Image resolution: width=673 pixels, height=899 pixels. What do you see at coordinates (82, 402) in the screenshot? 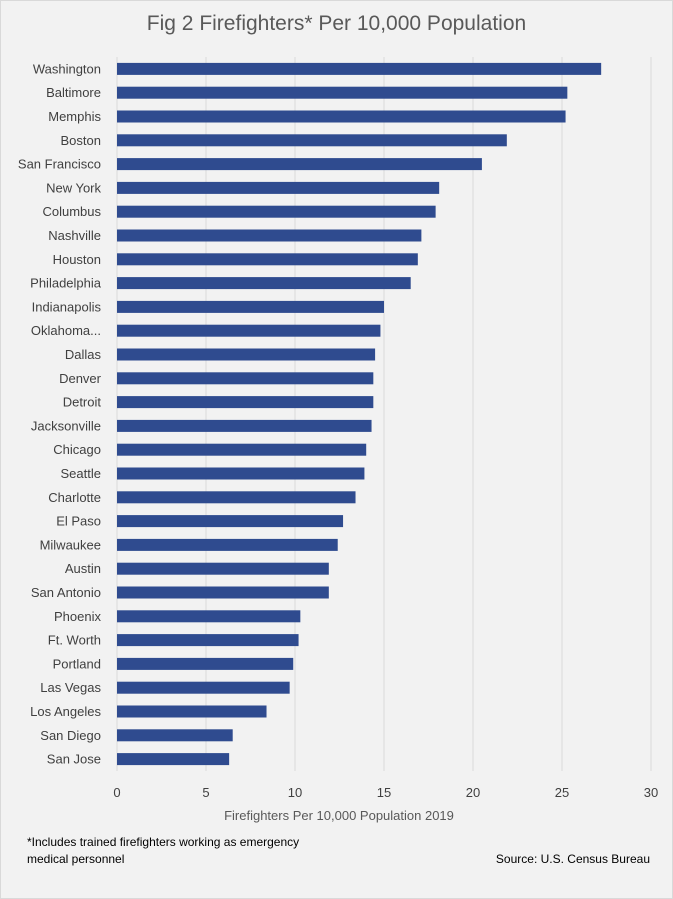
I see `category-label: Detroit` at bounding box center [82, 402].